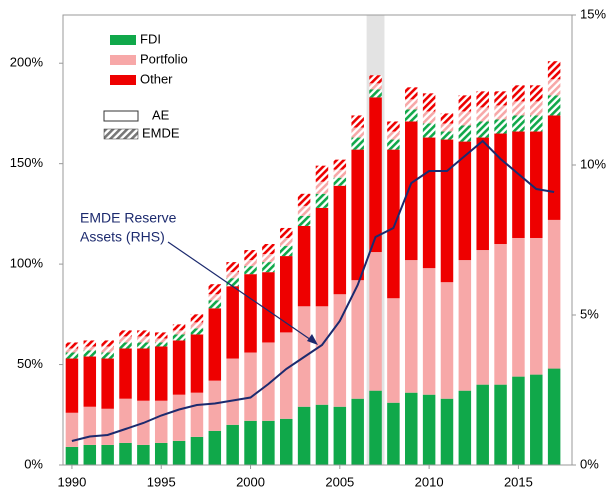  Describe the element at coordinates (161, 481) in the screenshot. I see `x-tick-label: 1995` at that location.